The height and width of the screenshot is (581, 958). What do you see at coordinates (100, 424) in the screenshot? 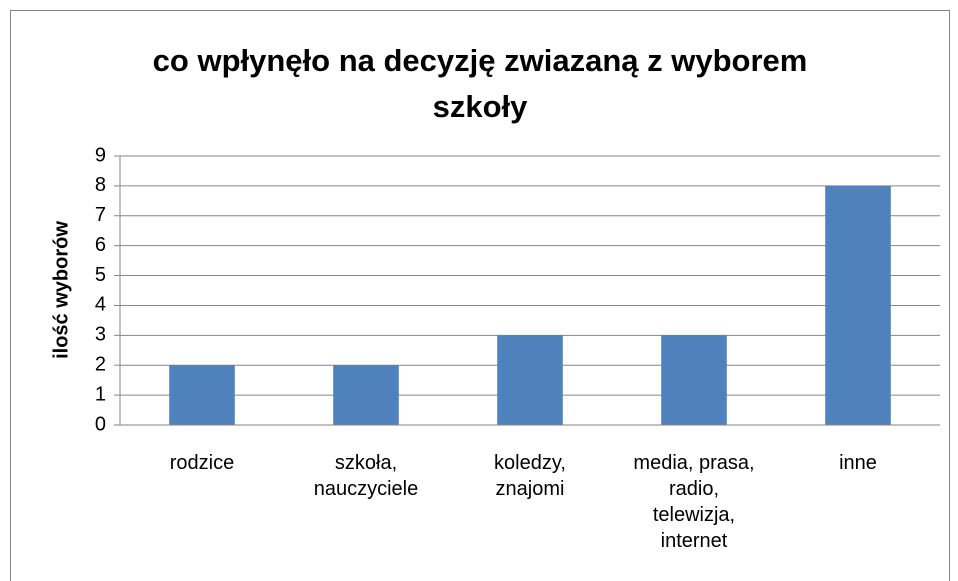
I see `y-tick-label: 0` at bounding box center [100, 424].